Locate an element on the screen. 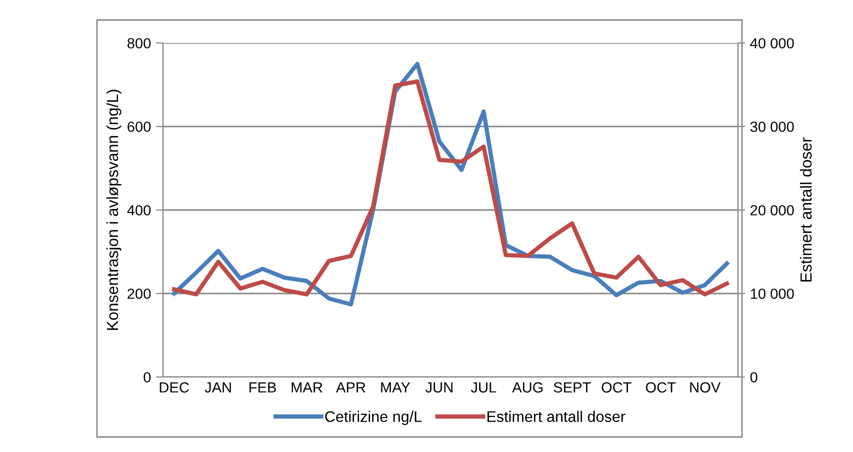 The height and width of the screenshot is (452, 853). x-tick-label: MAR is located at coordinates (307, 387).